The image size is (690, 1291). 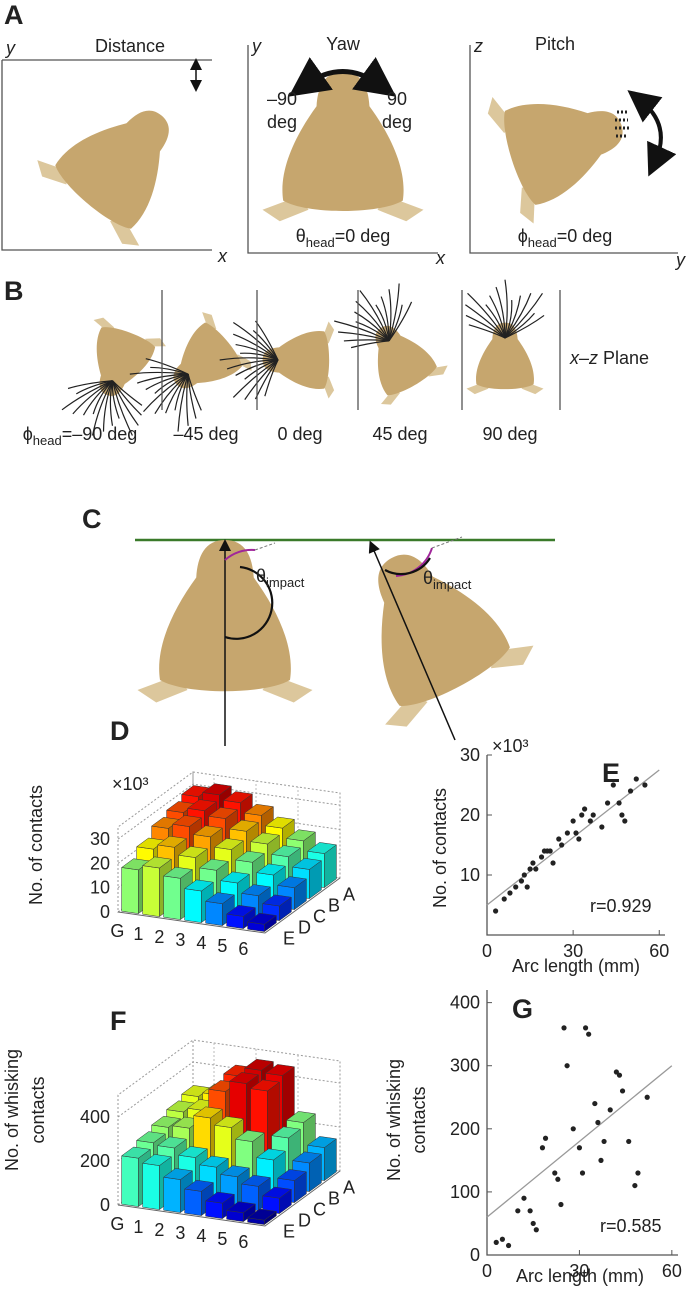 What do you see at coordinates (155, 1122) in the screenshot?
I see `wall` at bounding box center [155, 1122].